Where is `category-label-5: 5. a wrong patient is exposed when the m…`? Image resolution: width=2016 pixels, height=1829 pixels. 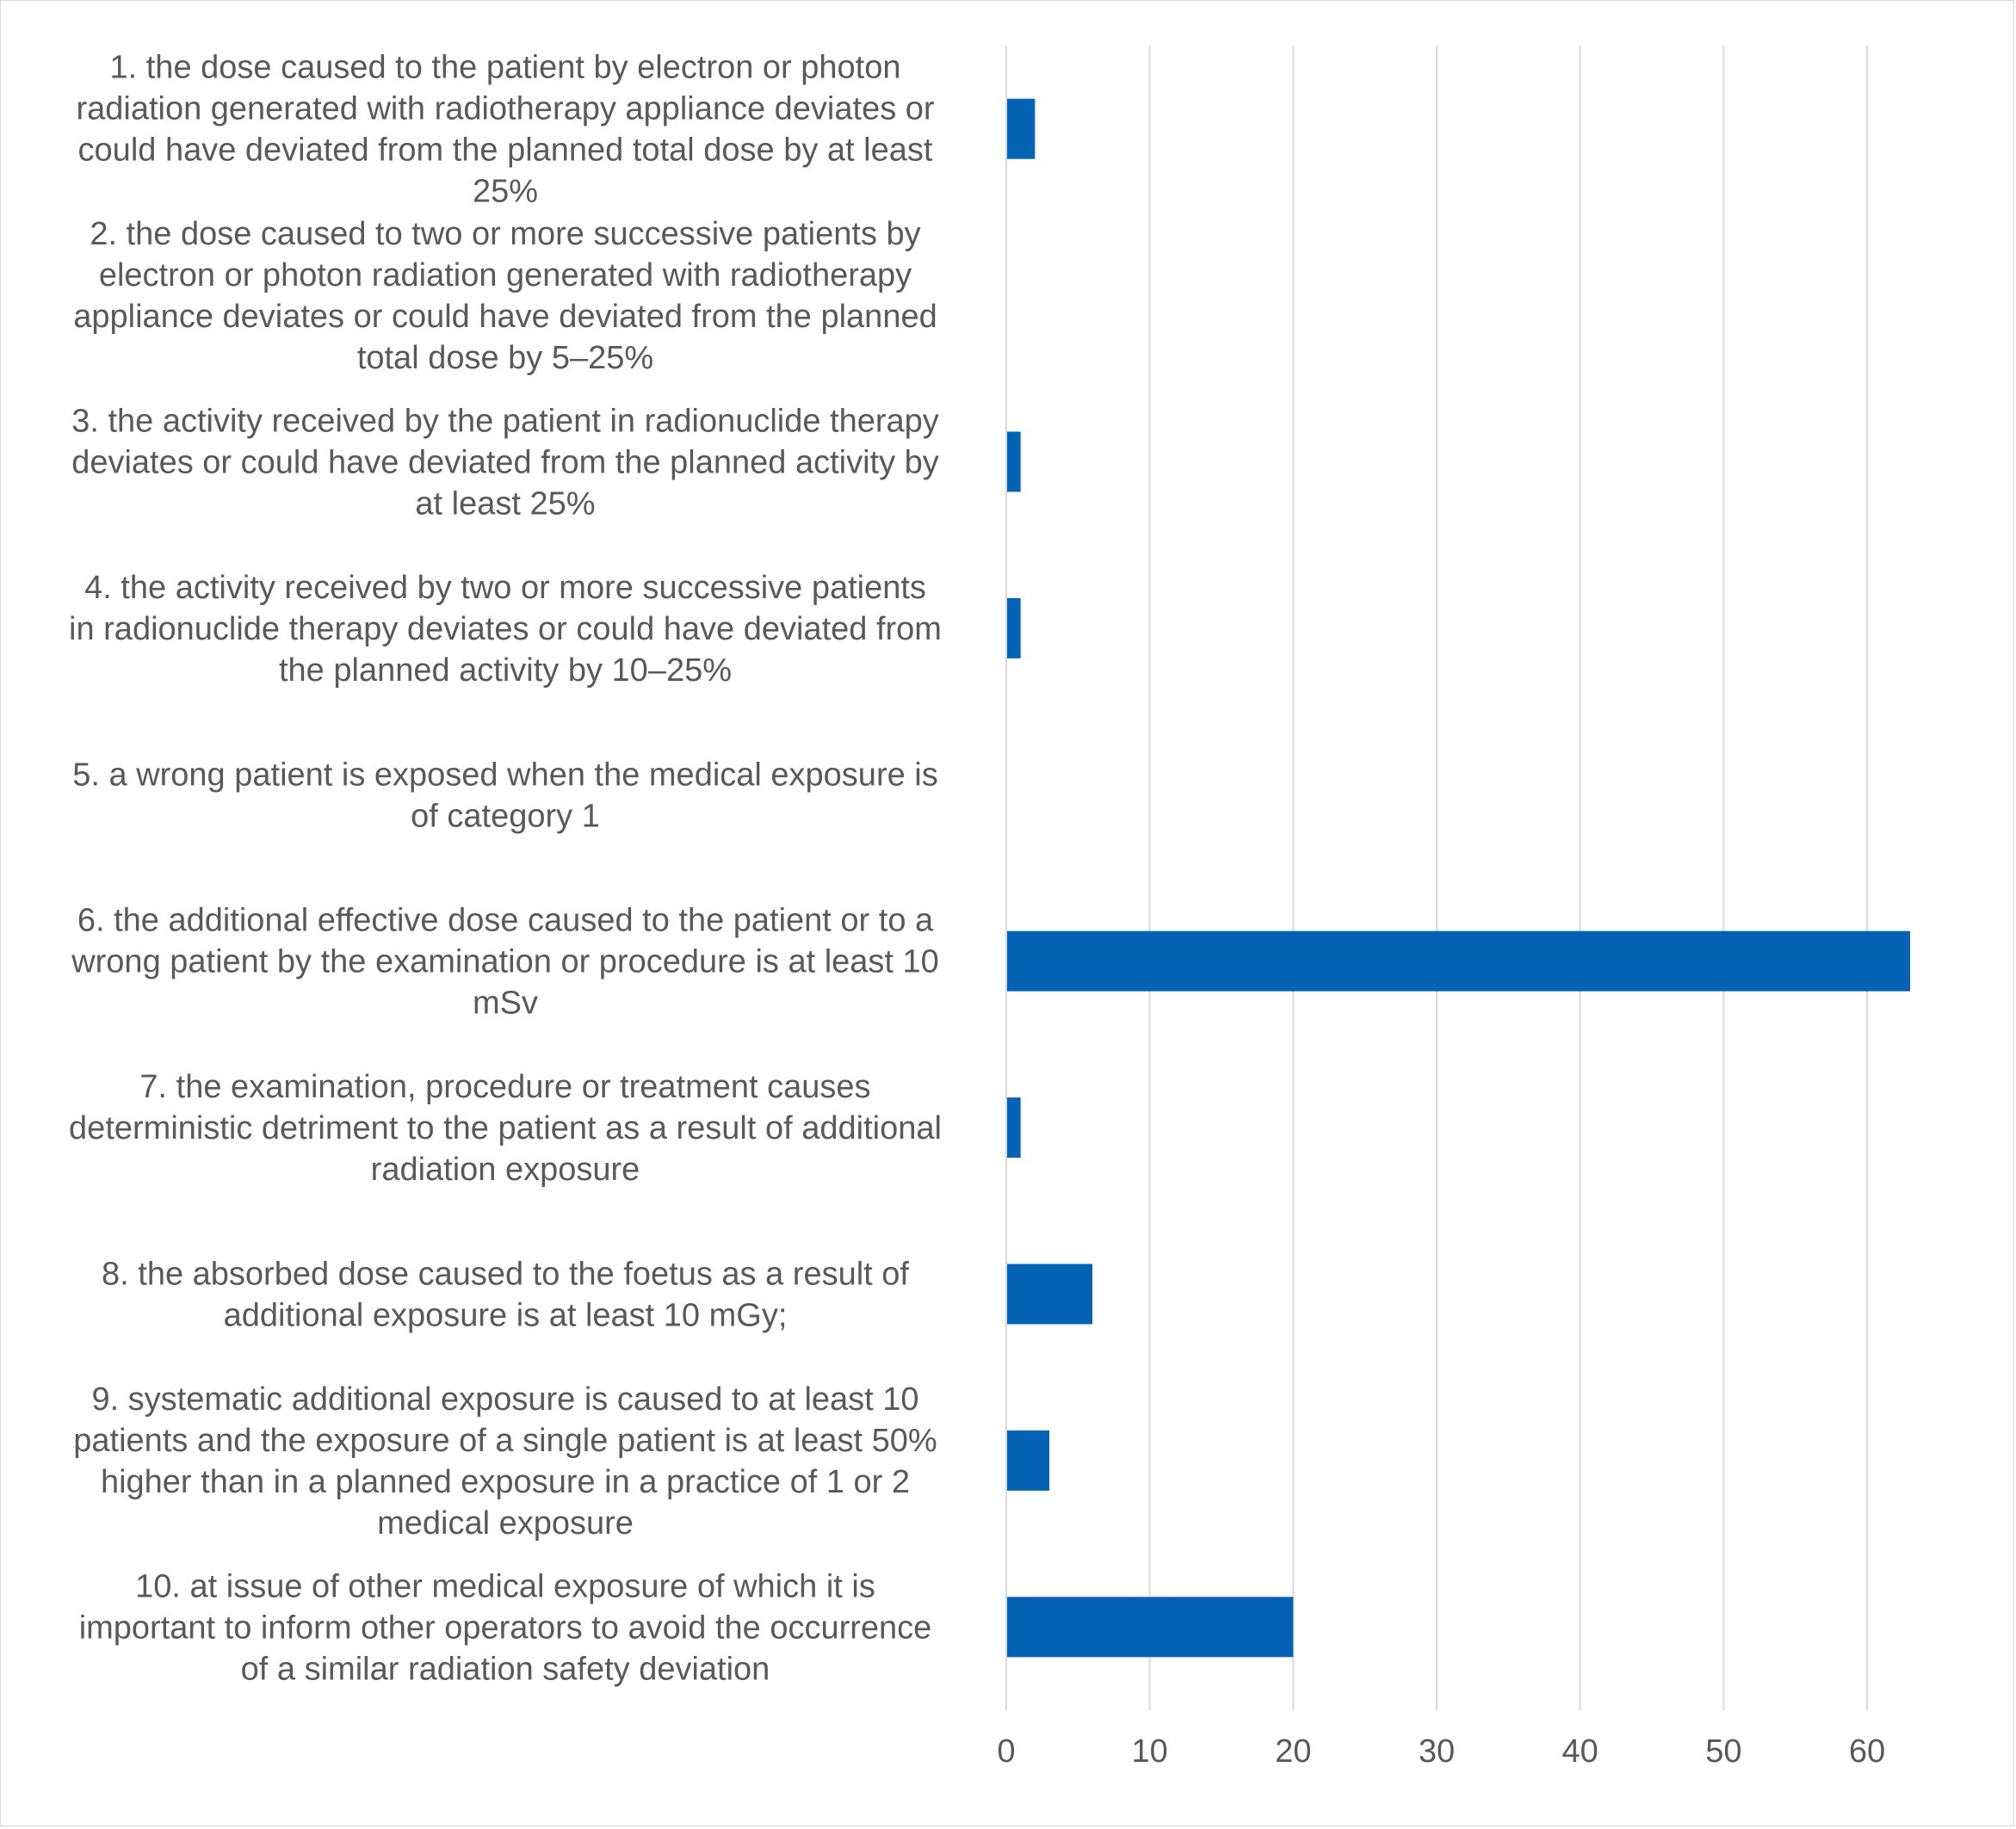 category-label-5: 5. a wrong patient is exposed when the m… is located at coordinates (505, 795).